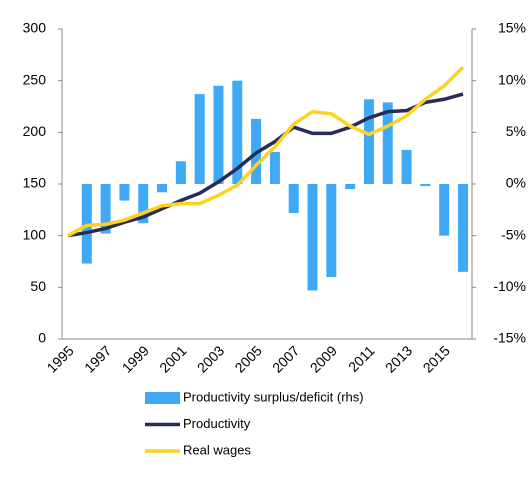  I want to click on y-tick-label: 200, so click(35, 131).